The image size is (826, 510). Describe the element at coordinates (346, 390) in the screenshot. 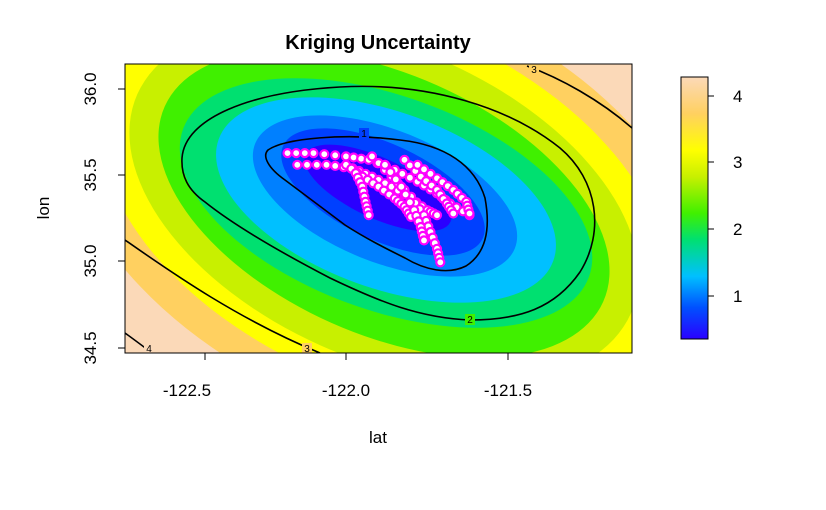

I see `x-tick-label-1: -122.0` at that location.